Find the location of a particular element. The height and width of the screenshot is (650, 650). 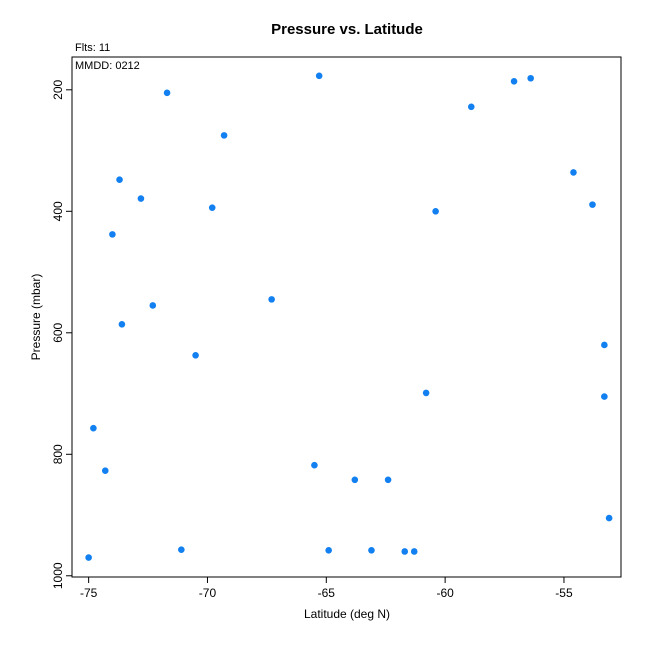

y-tick-label: 1000 is located at coordinates (58, 575).